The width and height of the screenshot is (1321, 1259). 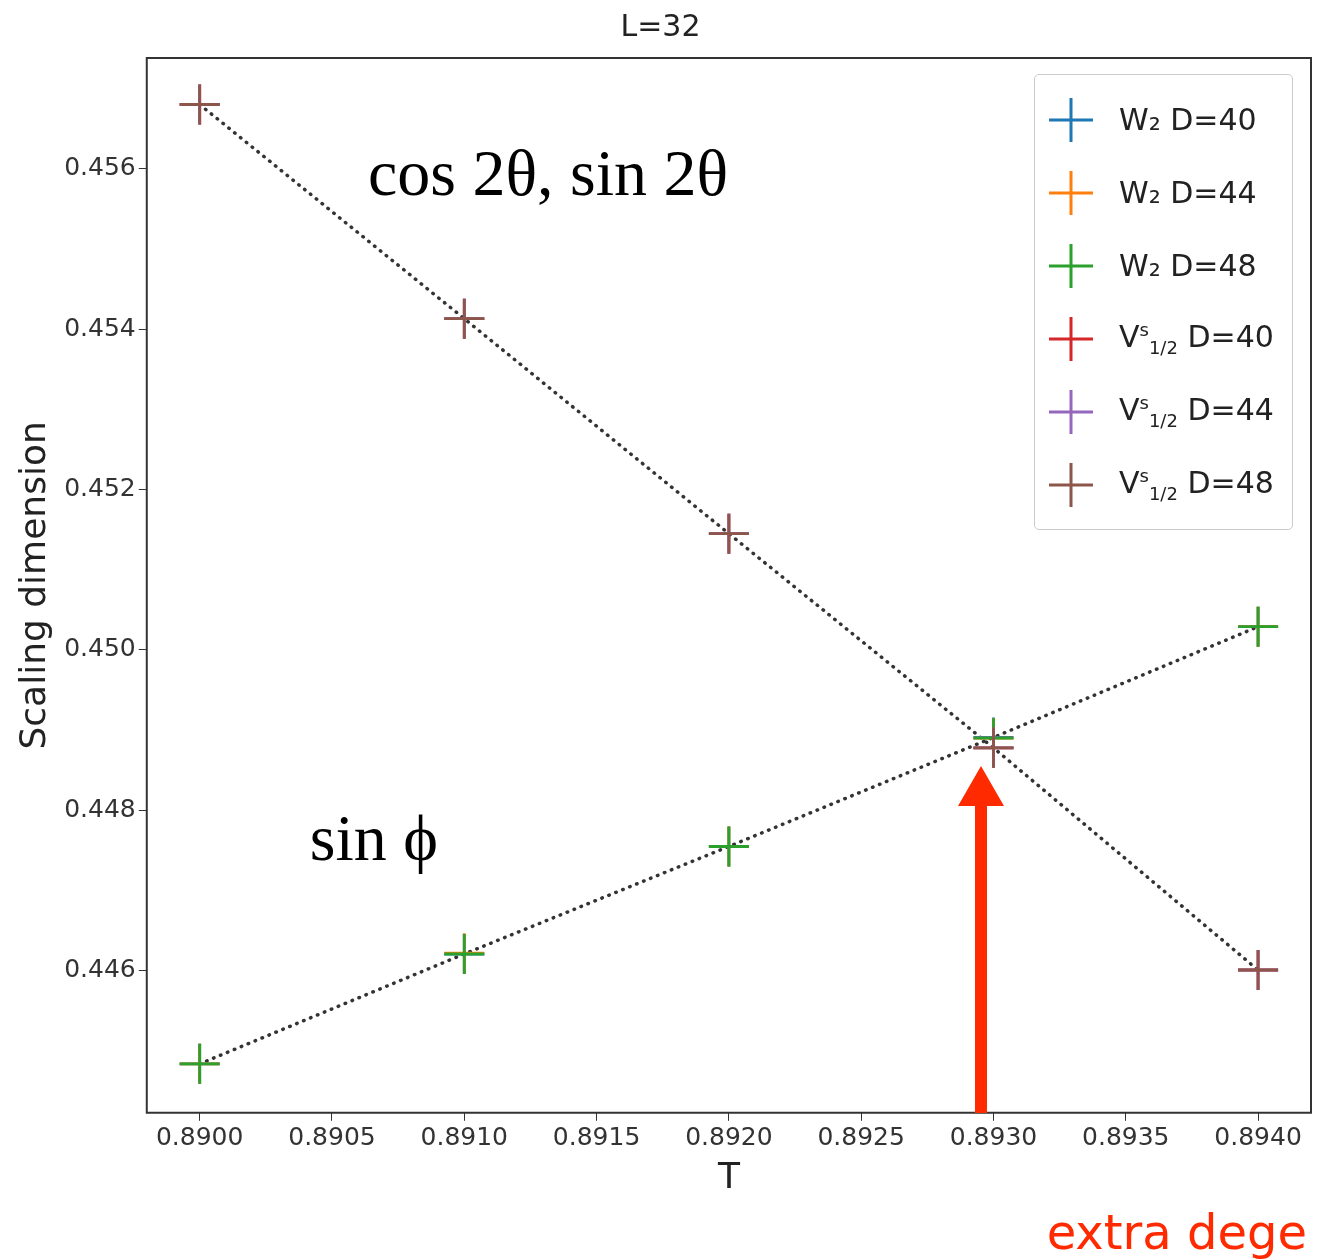 I want to click on x-tick-label: 0.8940, so click(x=1258, y=1137).